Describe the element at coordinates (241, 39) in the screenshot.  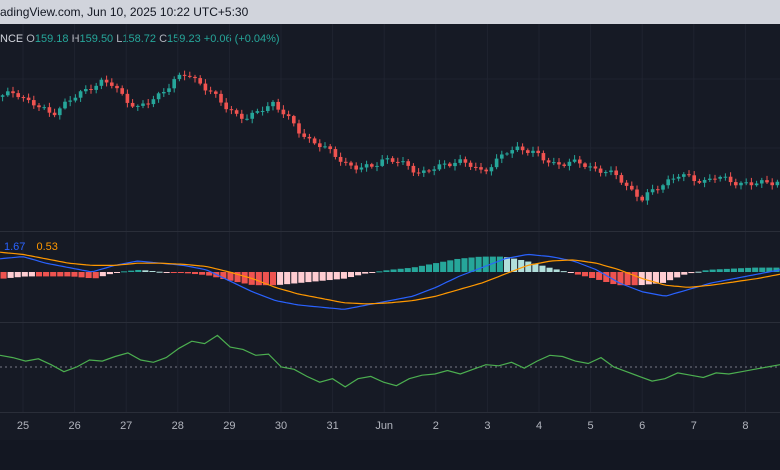
I see `change-value: +0.06 (+0.04%)` at that location.